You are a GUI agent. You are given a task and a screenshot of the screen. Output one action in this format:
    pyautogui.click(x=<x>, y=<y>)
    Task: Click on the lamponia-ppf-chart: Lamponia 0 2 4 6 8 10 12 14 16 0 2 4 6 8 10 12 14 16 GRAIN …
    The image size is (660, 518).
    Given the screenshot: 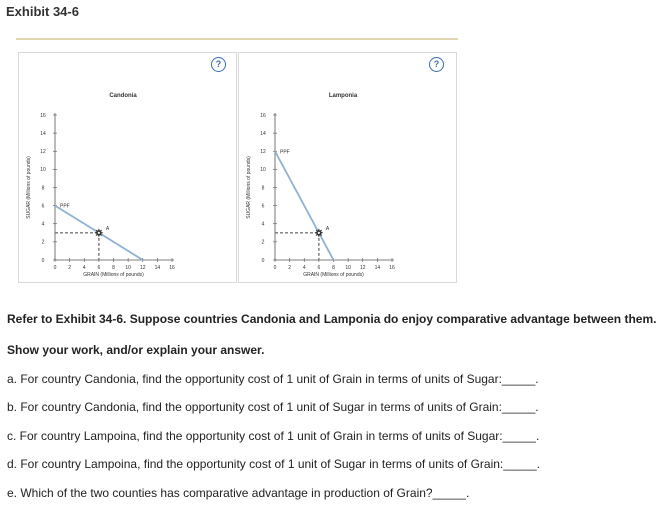 What is the action you would take?
    pyautogui.click(x=320, y=185)
    